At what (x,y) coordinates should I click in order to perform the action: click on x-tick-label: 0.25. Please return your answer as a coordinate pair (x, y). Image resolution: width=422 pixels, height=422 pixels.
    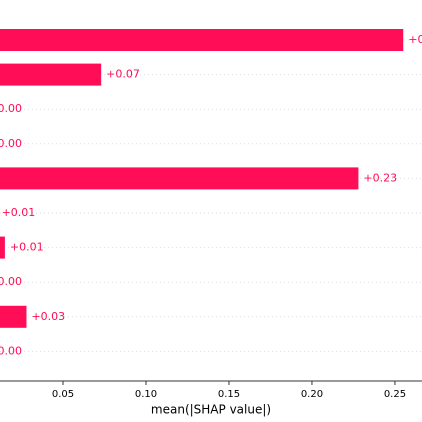
    Looking at the image, I should click on (395, 394).